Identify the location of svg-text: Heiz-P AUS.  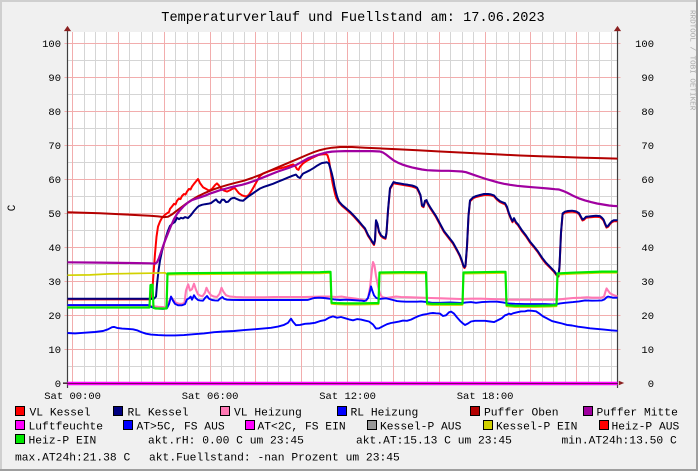
(646, 428).